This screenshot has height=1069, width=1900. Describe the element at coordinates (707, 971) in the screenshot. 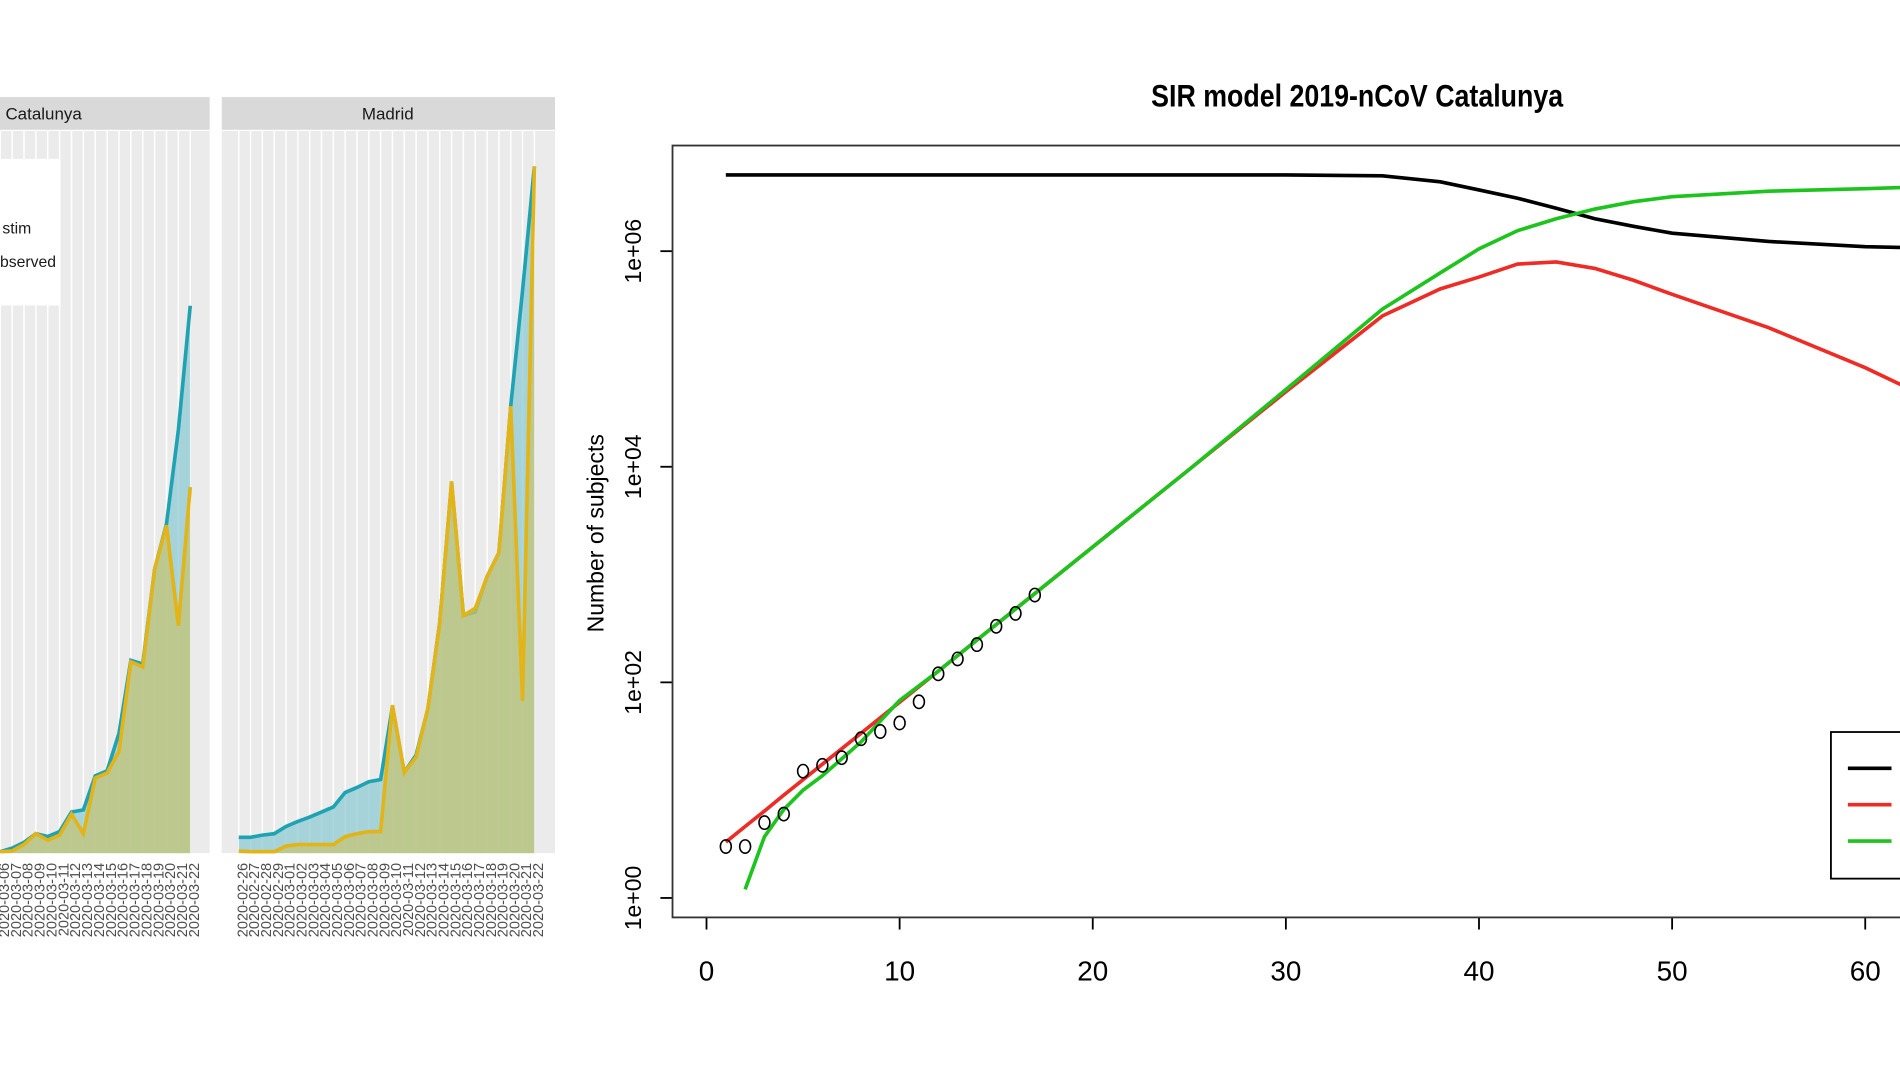

I see `x-tick-label: 0` at that location.